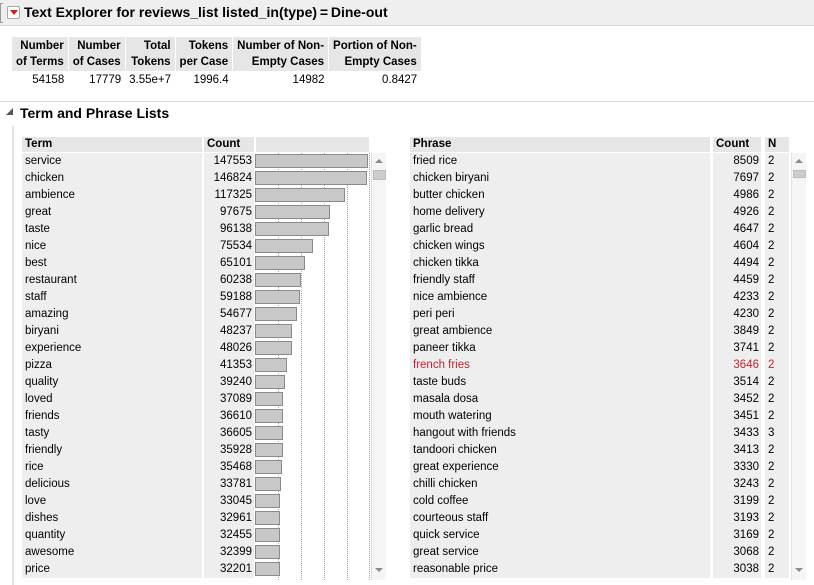 The height and width of the screenshot is (585, 814). I want to click on term-cell: chicken, so click(112, 178).